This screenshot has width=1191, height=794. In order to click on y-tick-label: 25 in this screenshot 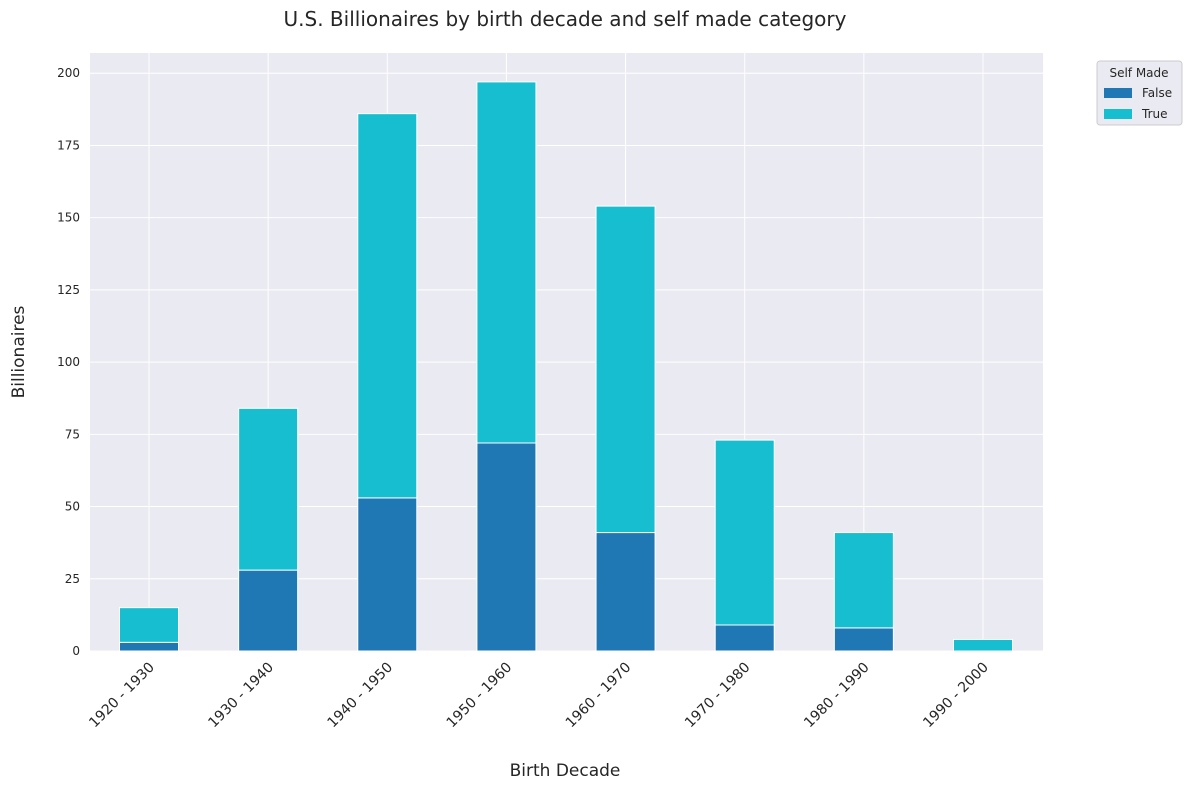, I will do `click(72, 579)`.